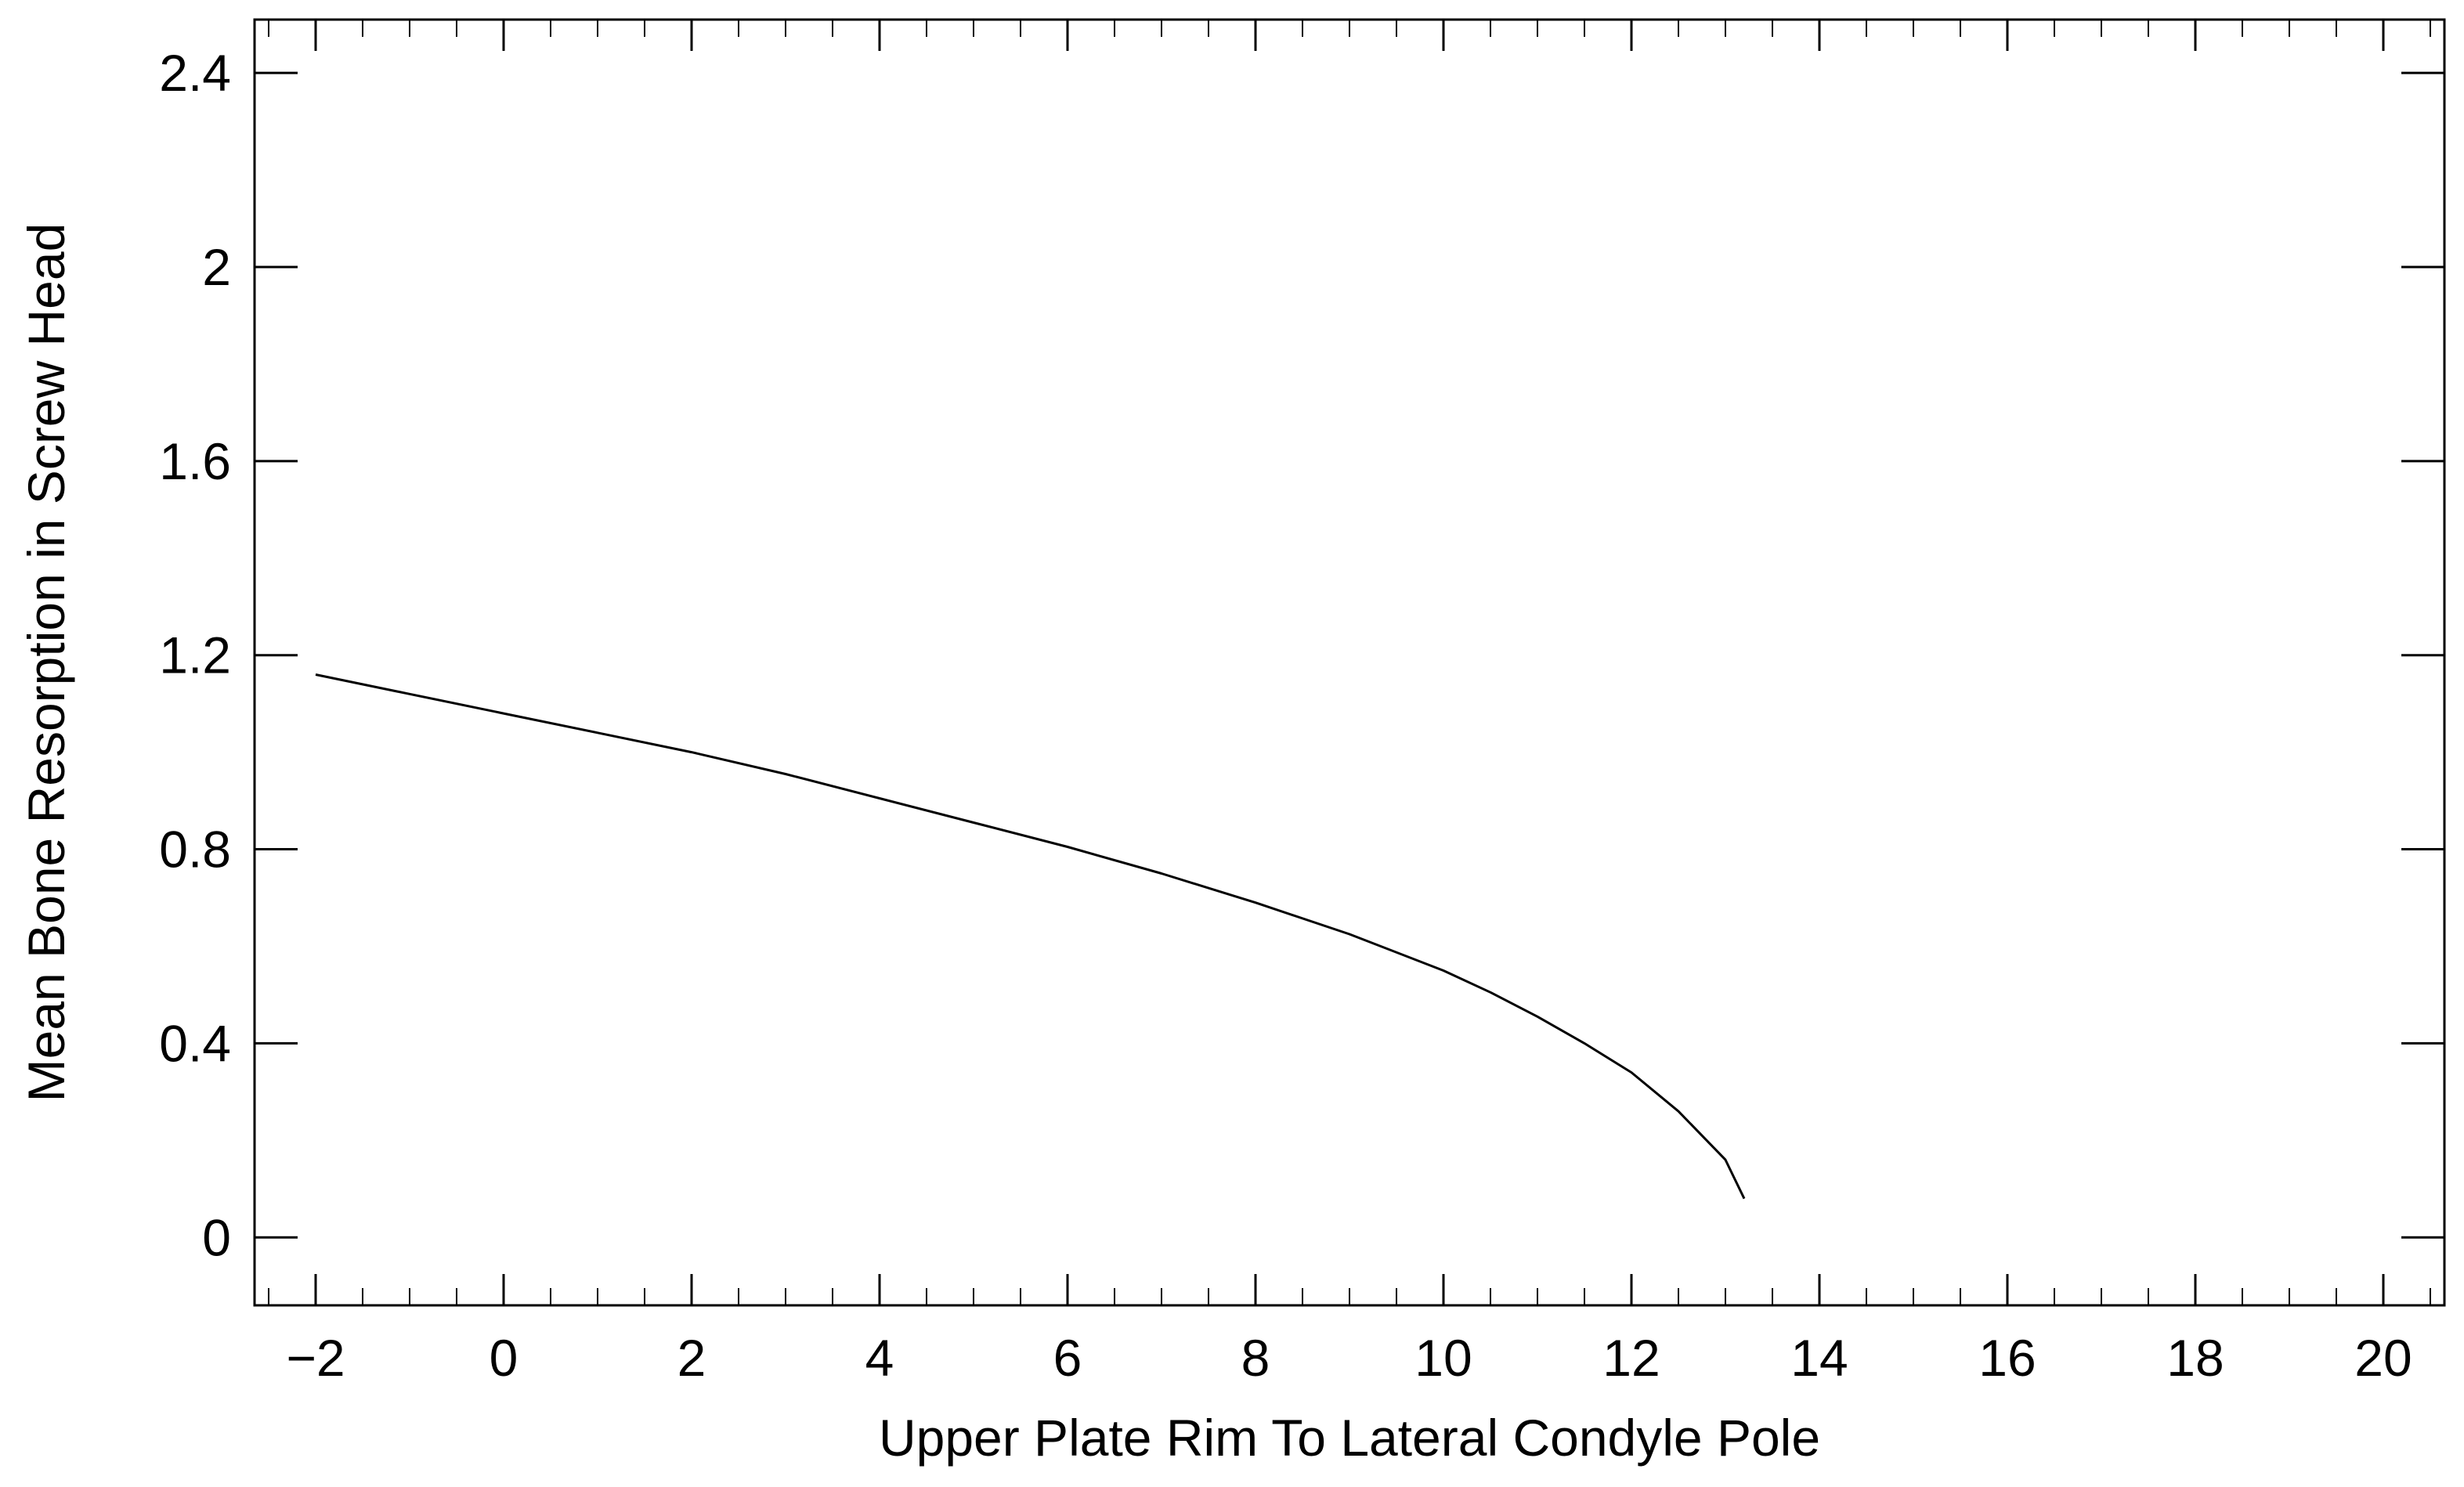 The image size is (2464, 1487). Describe the element at coordinates (195, 73) in the screenshot. I see `y-tick-label: 2.4` at that location.